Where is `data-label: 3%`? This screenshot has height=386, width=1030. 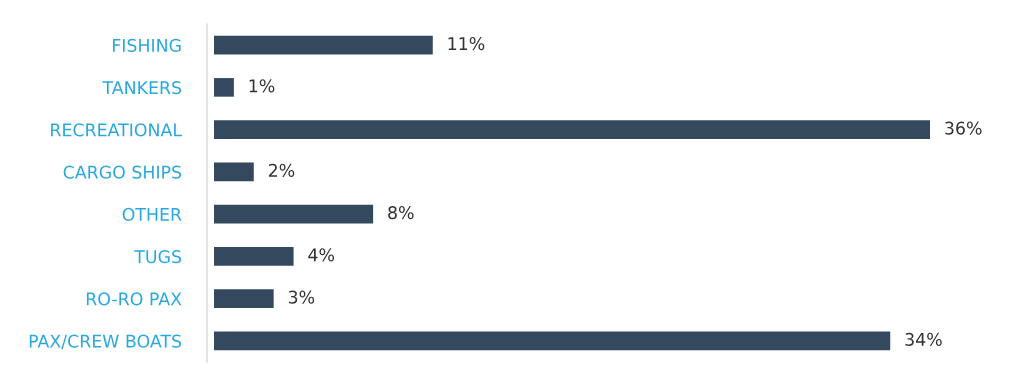
data-label: 3% is located at coordinates (301, 297).